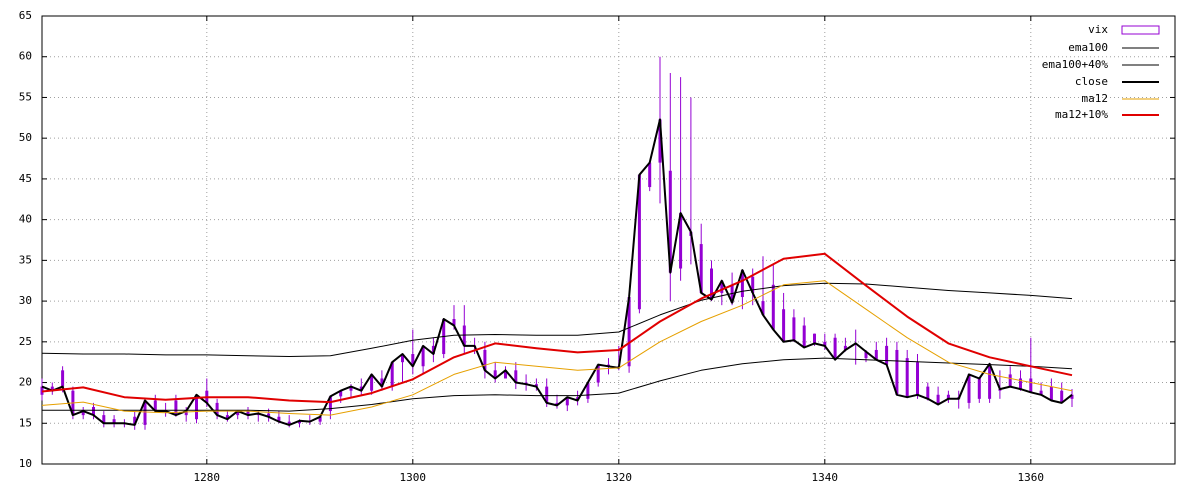  What do you see at coordinates (25, 341) in the screenshot?
I see `y-tick-label: 25` at bounding box center [25, 341].